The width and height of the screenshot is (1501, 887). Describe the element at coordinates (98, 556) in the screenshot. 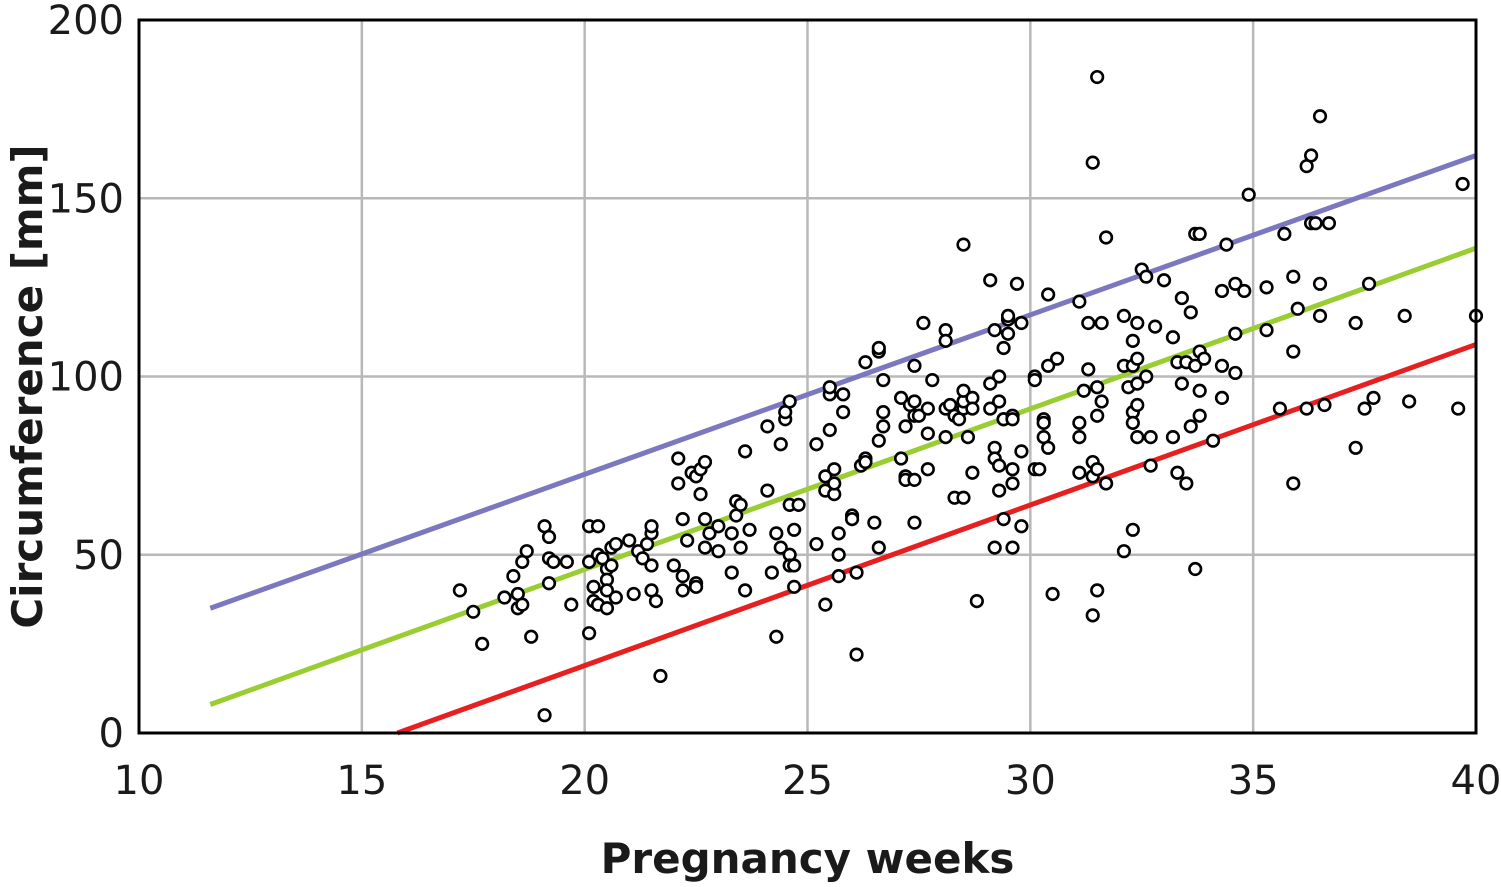

I see `y-tick-label: 50` at that location.